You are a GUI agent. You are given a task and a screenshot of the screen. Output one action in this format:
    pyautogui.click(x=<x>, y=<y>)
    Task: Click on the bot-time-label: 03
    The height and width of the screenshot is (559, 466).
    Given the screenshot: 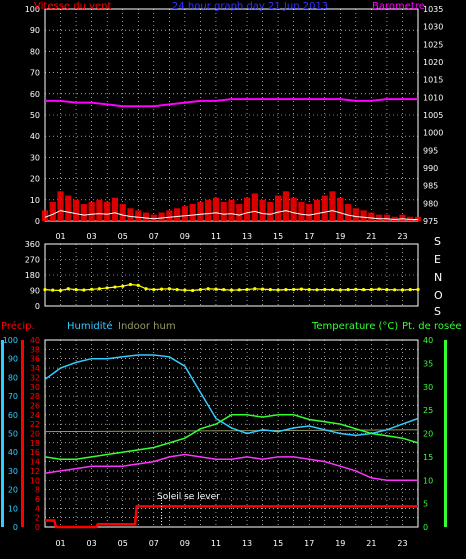 What is the action you would take?
    pyautogui.click(x=92, y=543)
    